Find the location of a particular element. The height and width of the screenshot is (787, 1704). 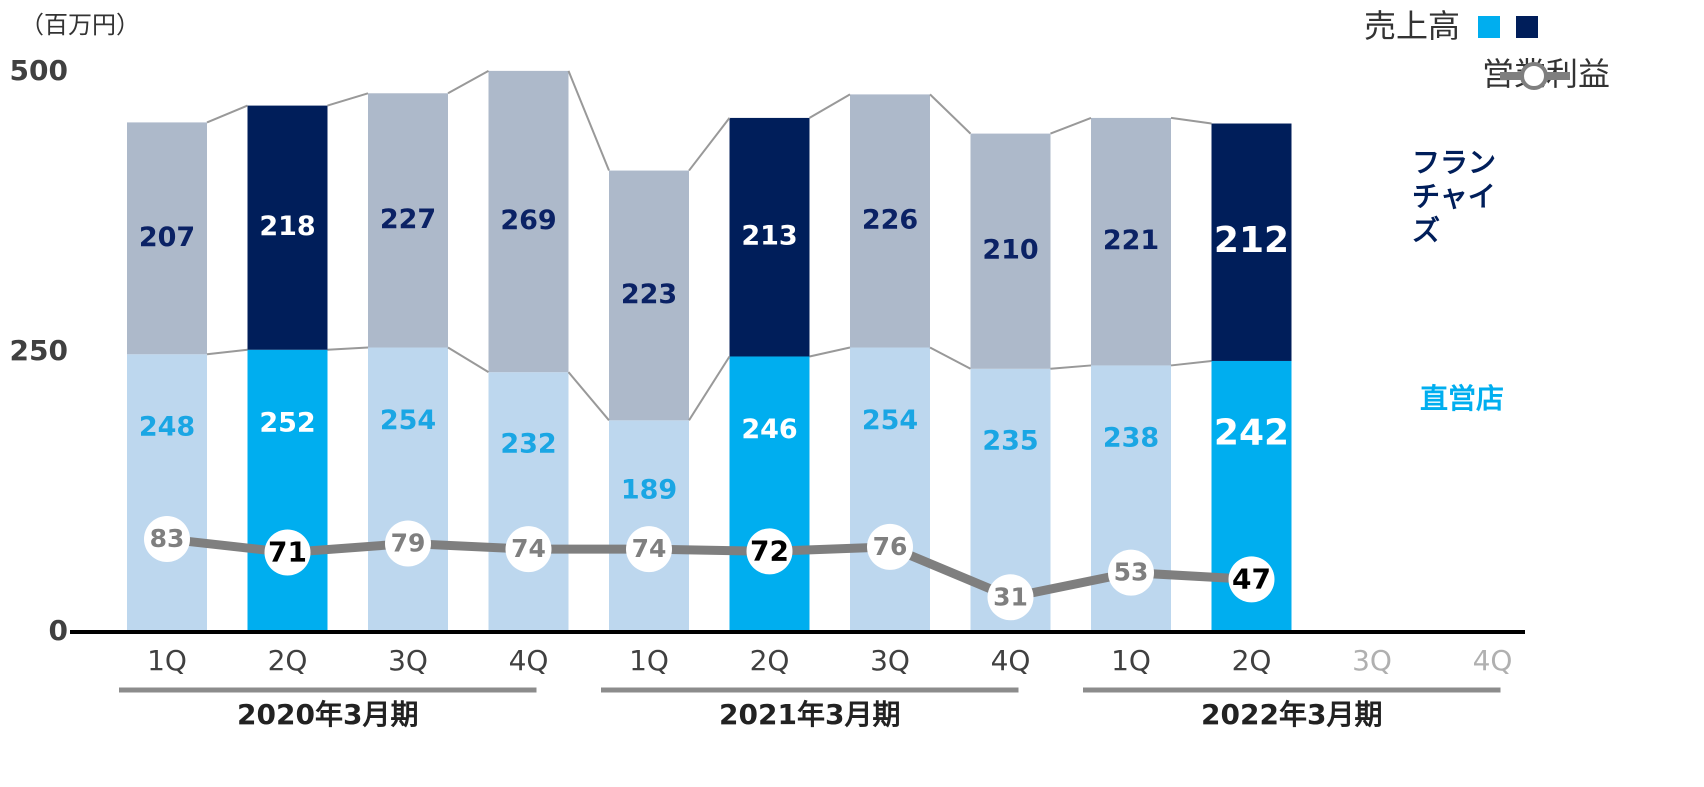

value-label: 221 is located at coordinates (1131, 240).